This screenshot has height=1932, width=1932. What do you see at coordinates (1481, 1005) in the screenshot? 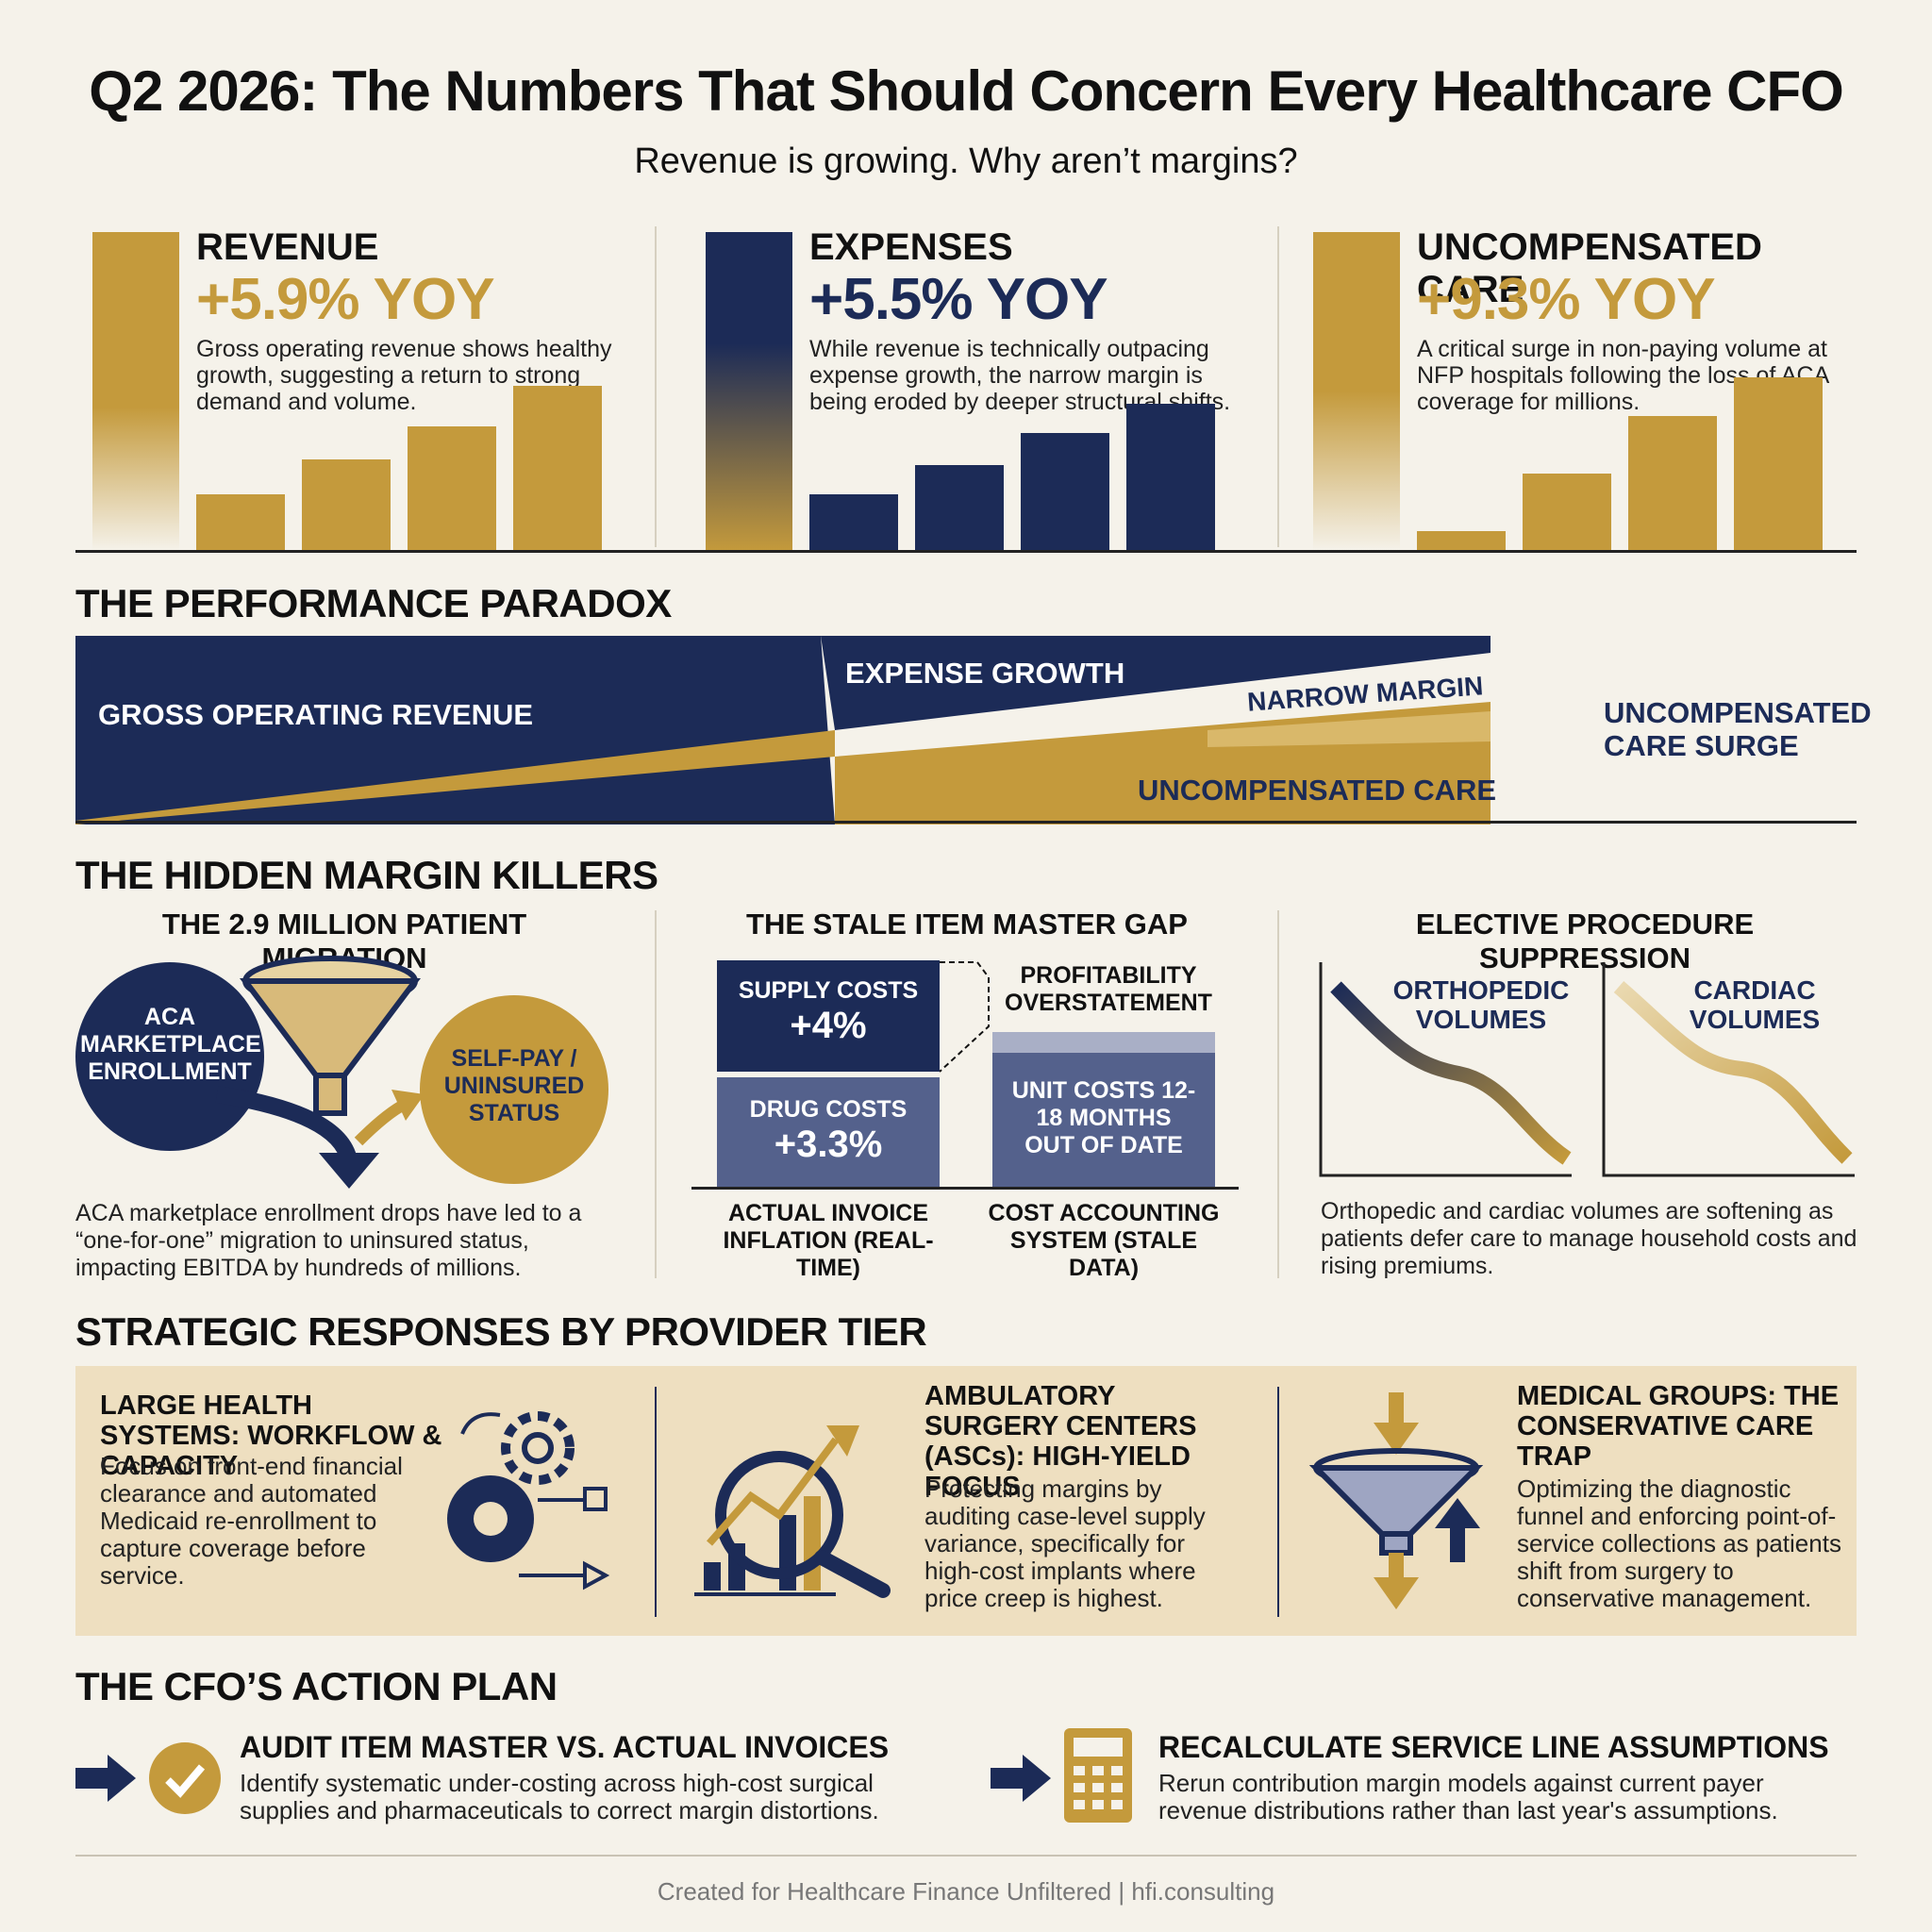
I see `ortho-label: ORTHOPEDIC VOLUMES` at bounding box center [1481, 1005].